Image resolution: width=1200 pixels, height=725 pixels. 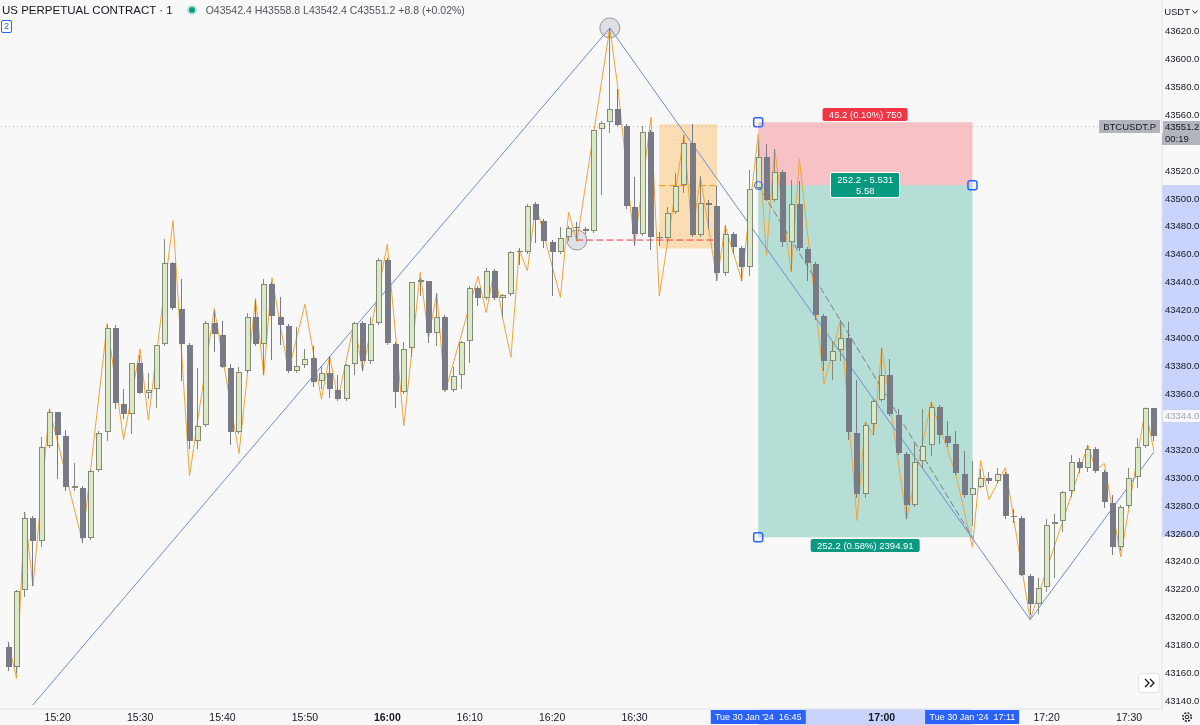 What do you see at coordinates (1182, 58) in the screenshot?
I see `y-tick-label: 43600.0` at bounding box center [1182, 58].